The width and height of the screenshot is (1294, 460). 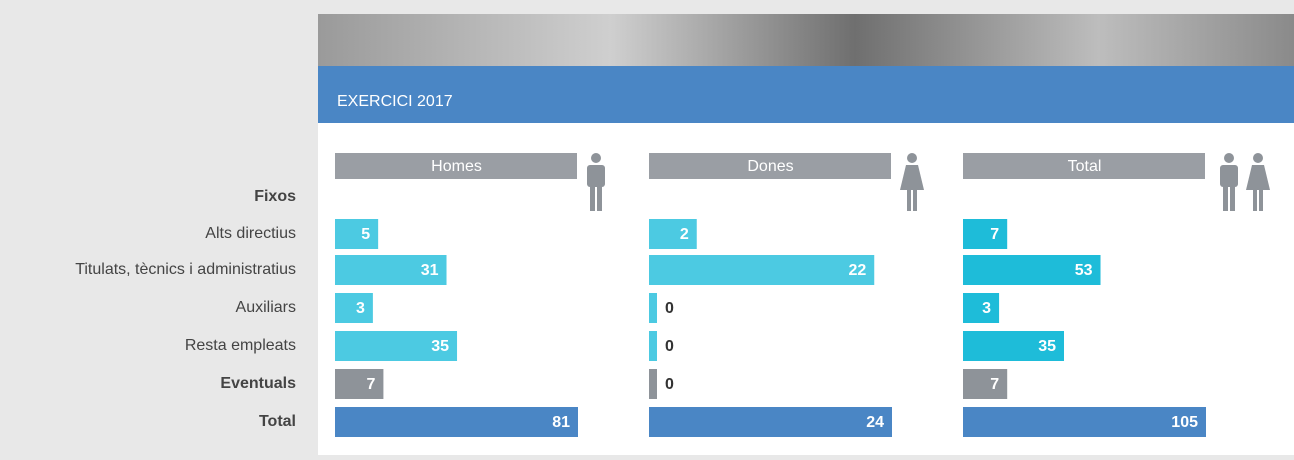 I want to click on value-label: 5, so click(x=365, y=234).